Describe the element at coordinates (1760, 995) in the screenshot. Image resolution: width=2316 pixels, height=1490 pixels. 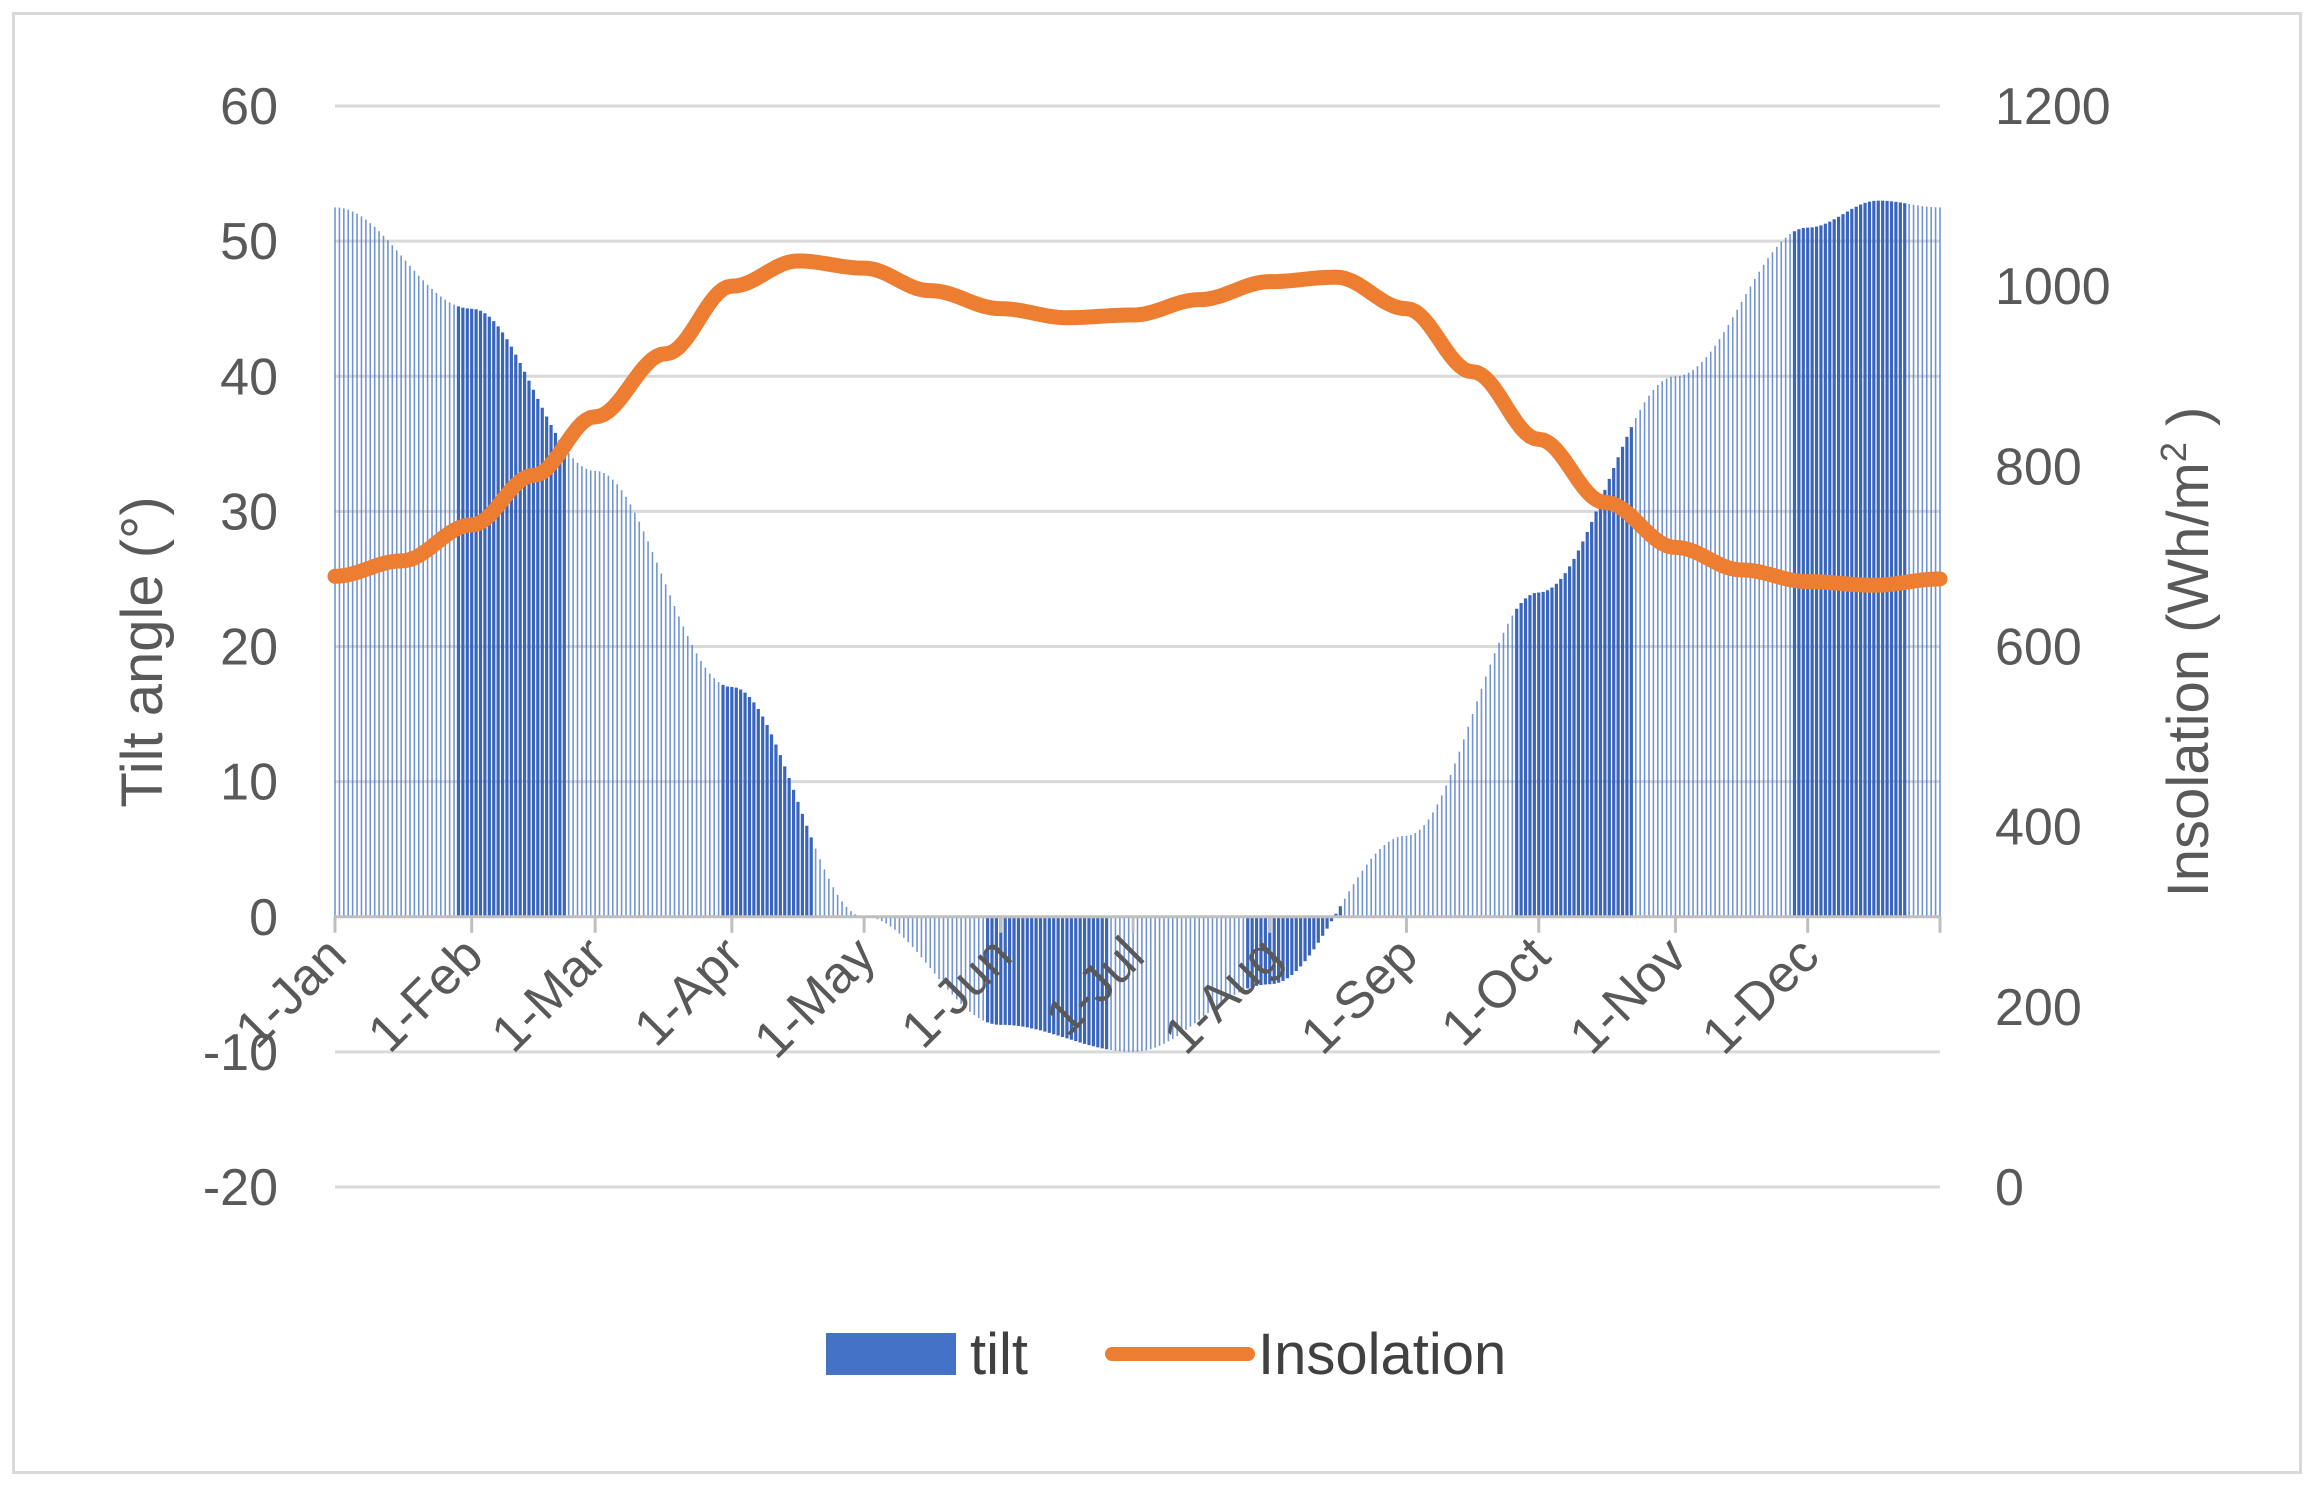
I see `x-tick-label: 1-Dec` at that location.